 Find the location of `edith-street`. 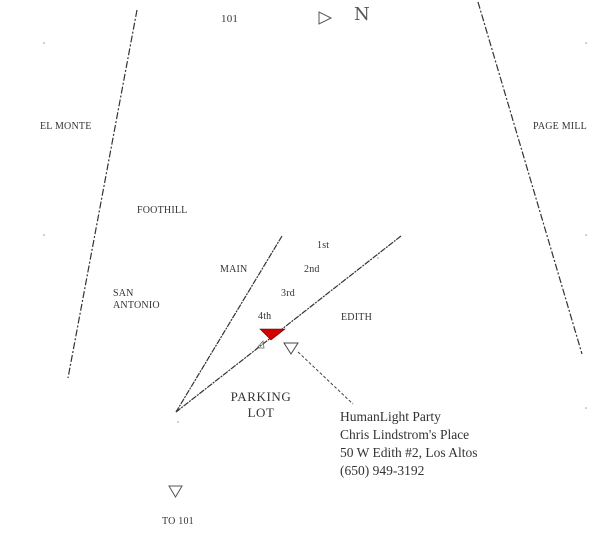

edith-street is located at coordinates (288, 324).